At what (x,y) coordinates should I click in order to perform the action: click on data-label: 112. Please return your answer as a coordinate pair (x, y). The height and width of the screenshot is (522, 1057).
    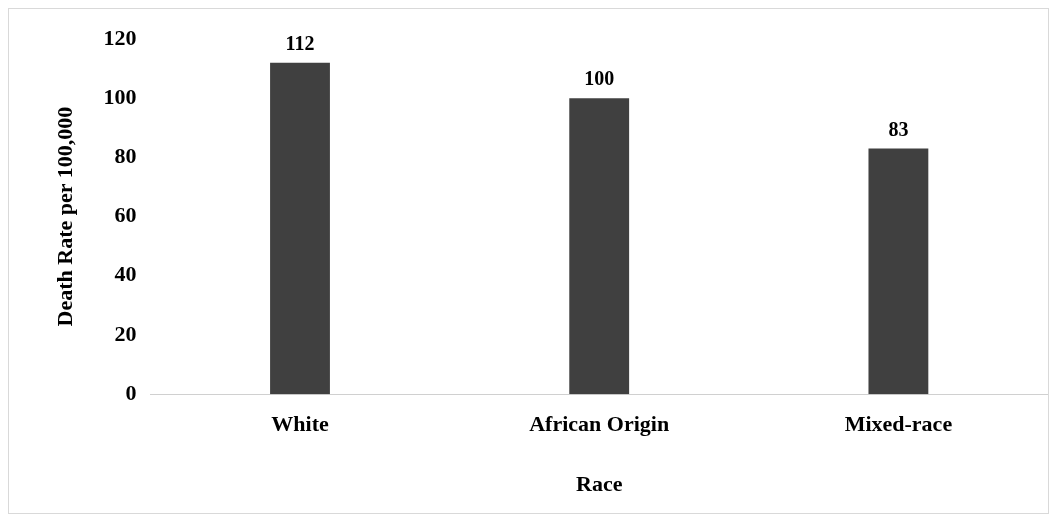
    Looking at the image, I should click on (300, 42).